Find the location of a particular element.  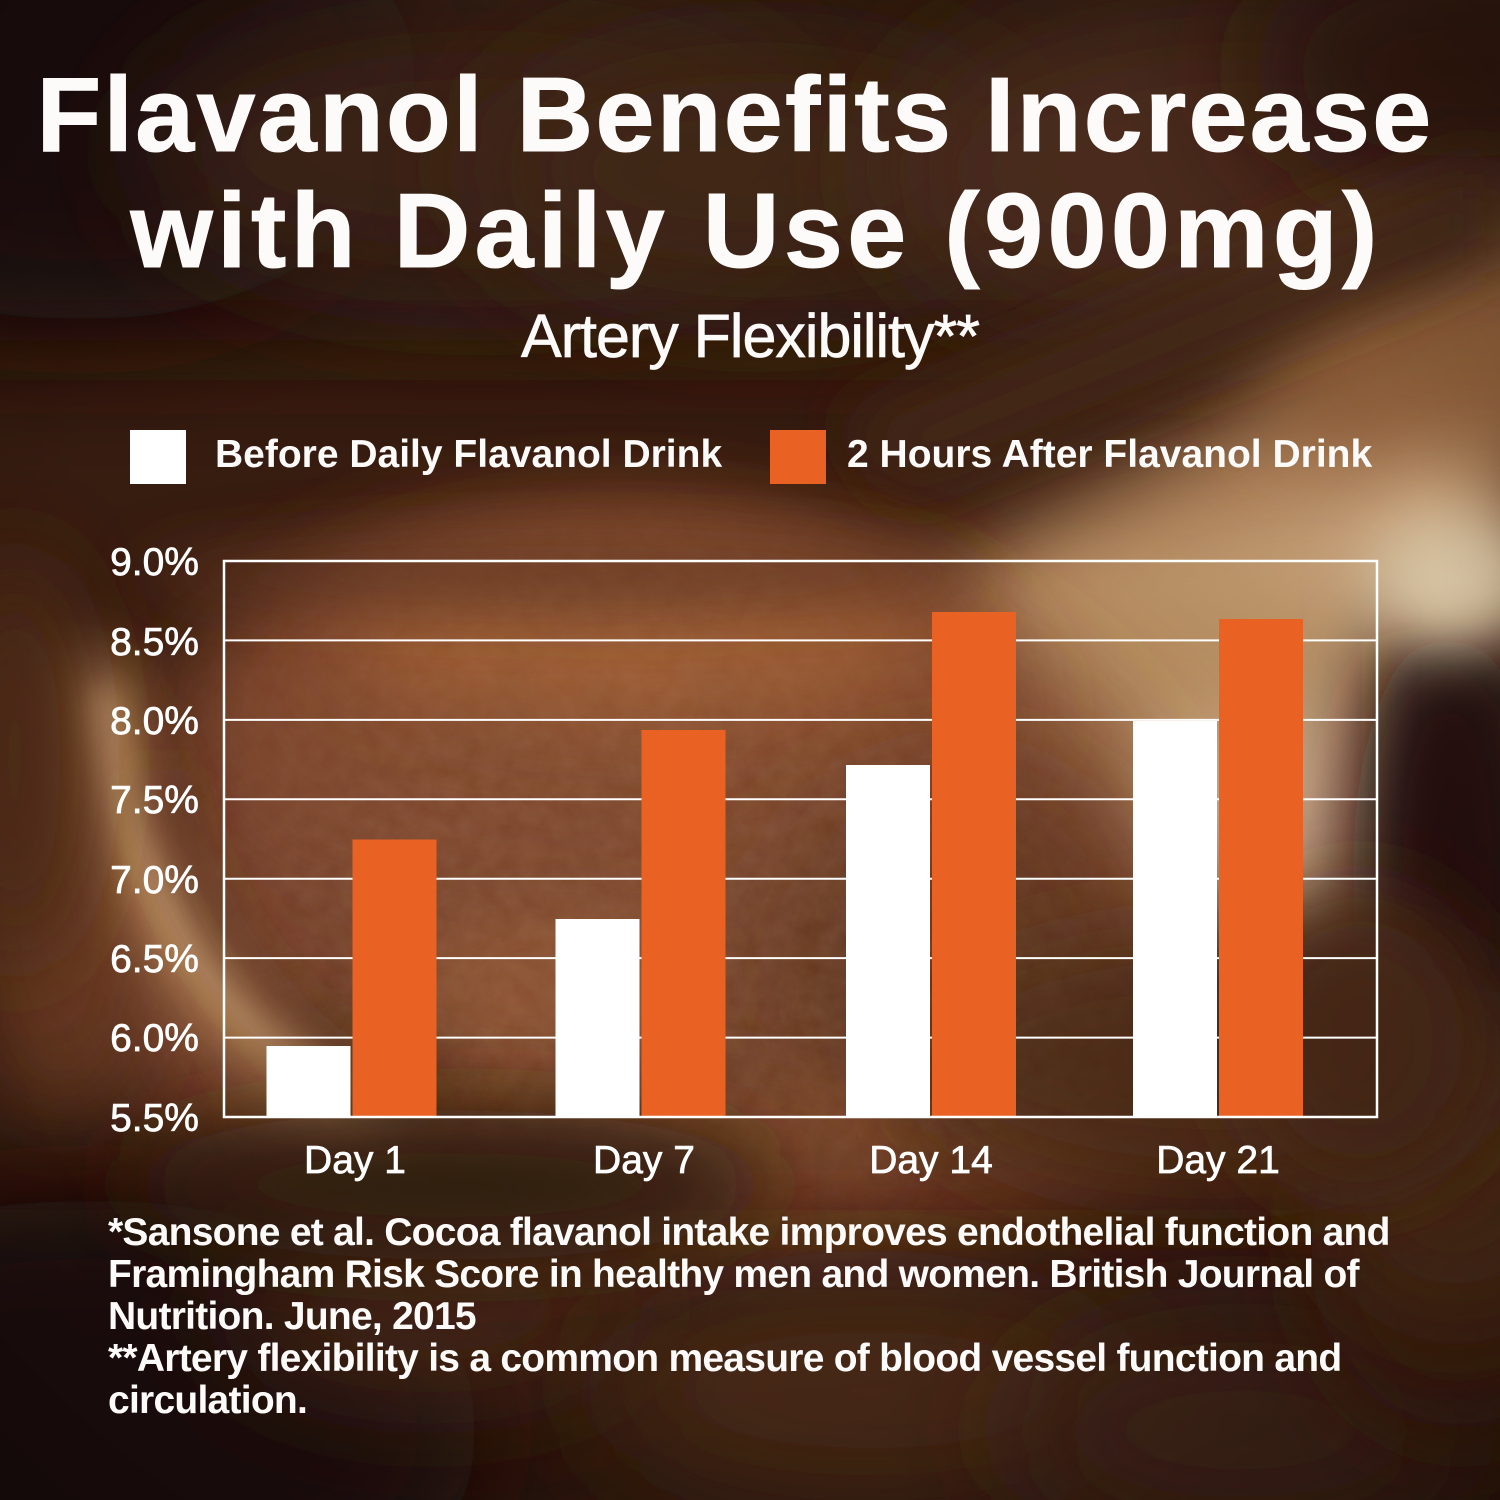

svg-text: 9.0% is located at coordinates (154, 562).